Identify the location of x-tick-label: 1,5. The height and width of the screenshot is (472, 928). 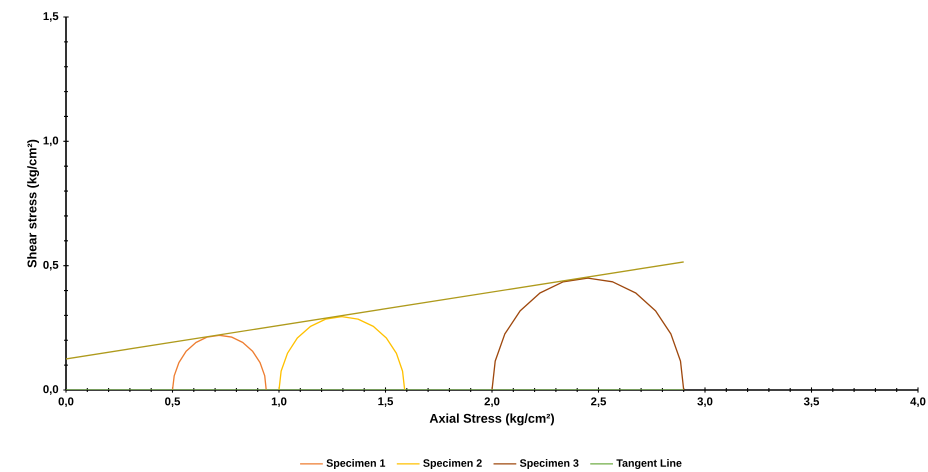
(386, 402).